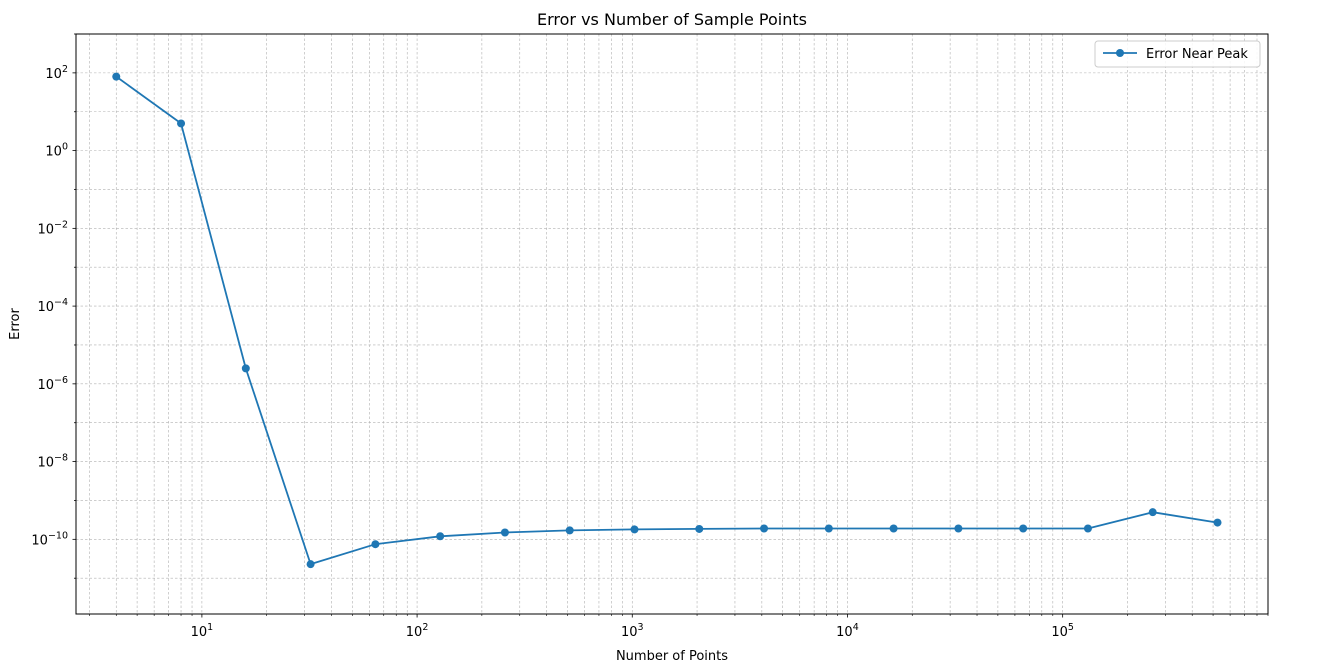 Image resolution: width=1319 pixels, height=663 pixels. Describe the element at coordinates (632, 631) in the screenshot. I see `x-tick-label: 10³` at that location.